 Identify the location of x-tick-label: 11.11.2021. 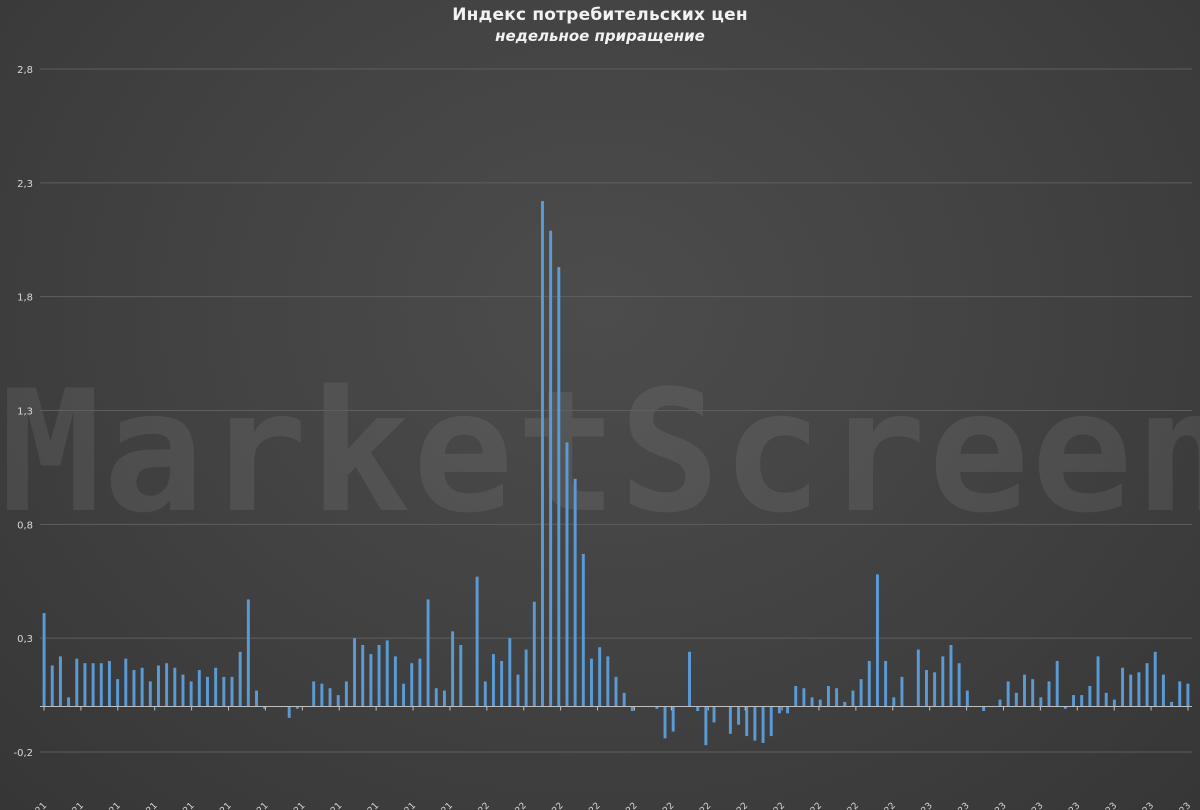
(397, 805).